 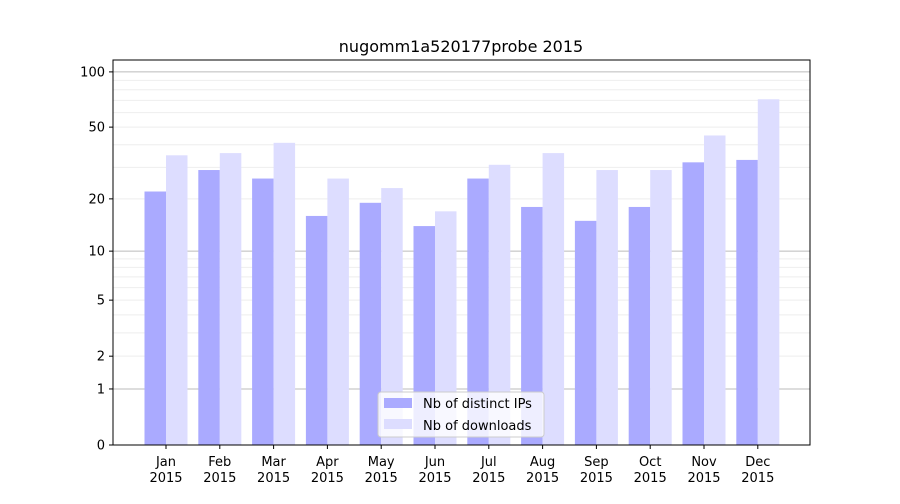 I want to click on x-tick-label: May 2015, so click(x=381, y=470).